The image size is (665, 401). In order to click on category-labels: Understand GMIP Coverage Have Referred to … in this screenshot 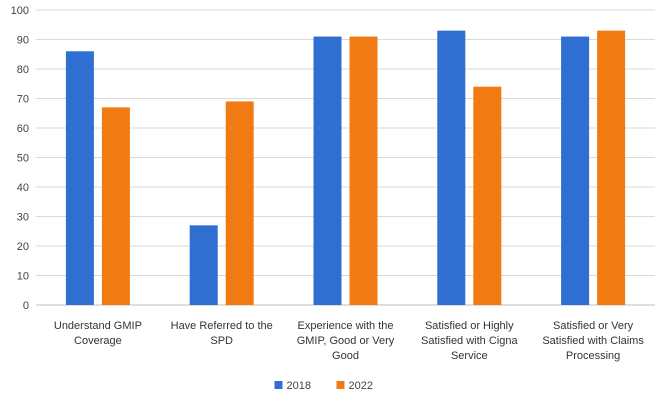, I will do `click(349, 341)`.